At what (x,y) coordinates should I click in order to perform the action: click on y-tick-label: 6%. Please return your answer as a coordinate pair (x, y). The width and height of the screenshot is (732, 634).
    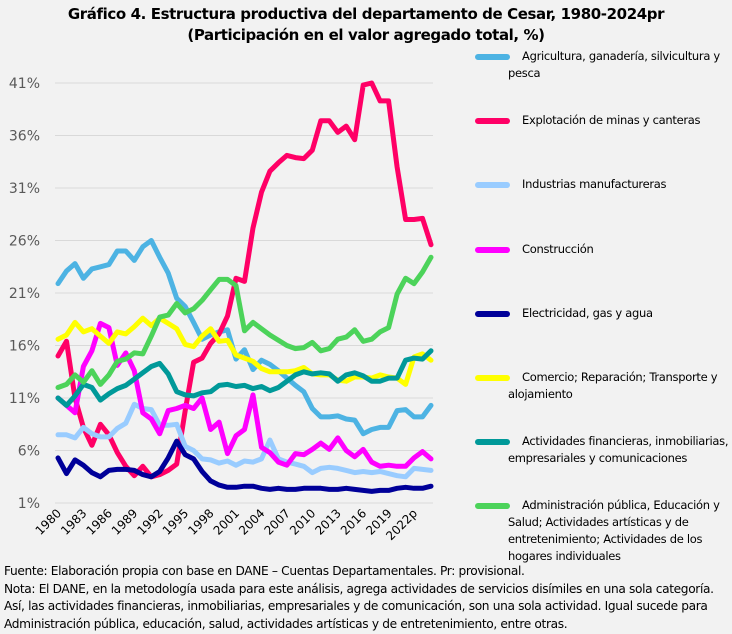
    Looking at the image, I should click on (29, 452).